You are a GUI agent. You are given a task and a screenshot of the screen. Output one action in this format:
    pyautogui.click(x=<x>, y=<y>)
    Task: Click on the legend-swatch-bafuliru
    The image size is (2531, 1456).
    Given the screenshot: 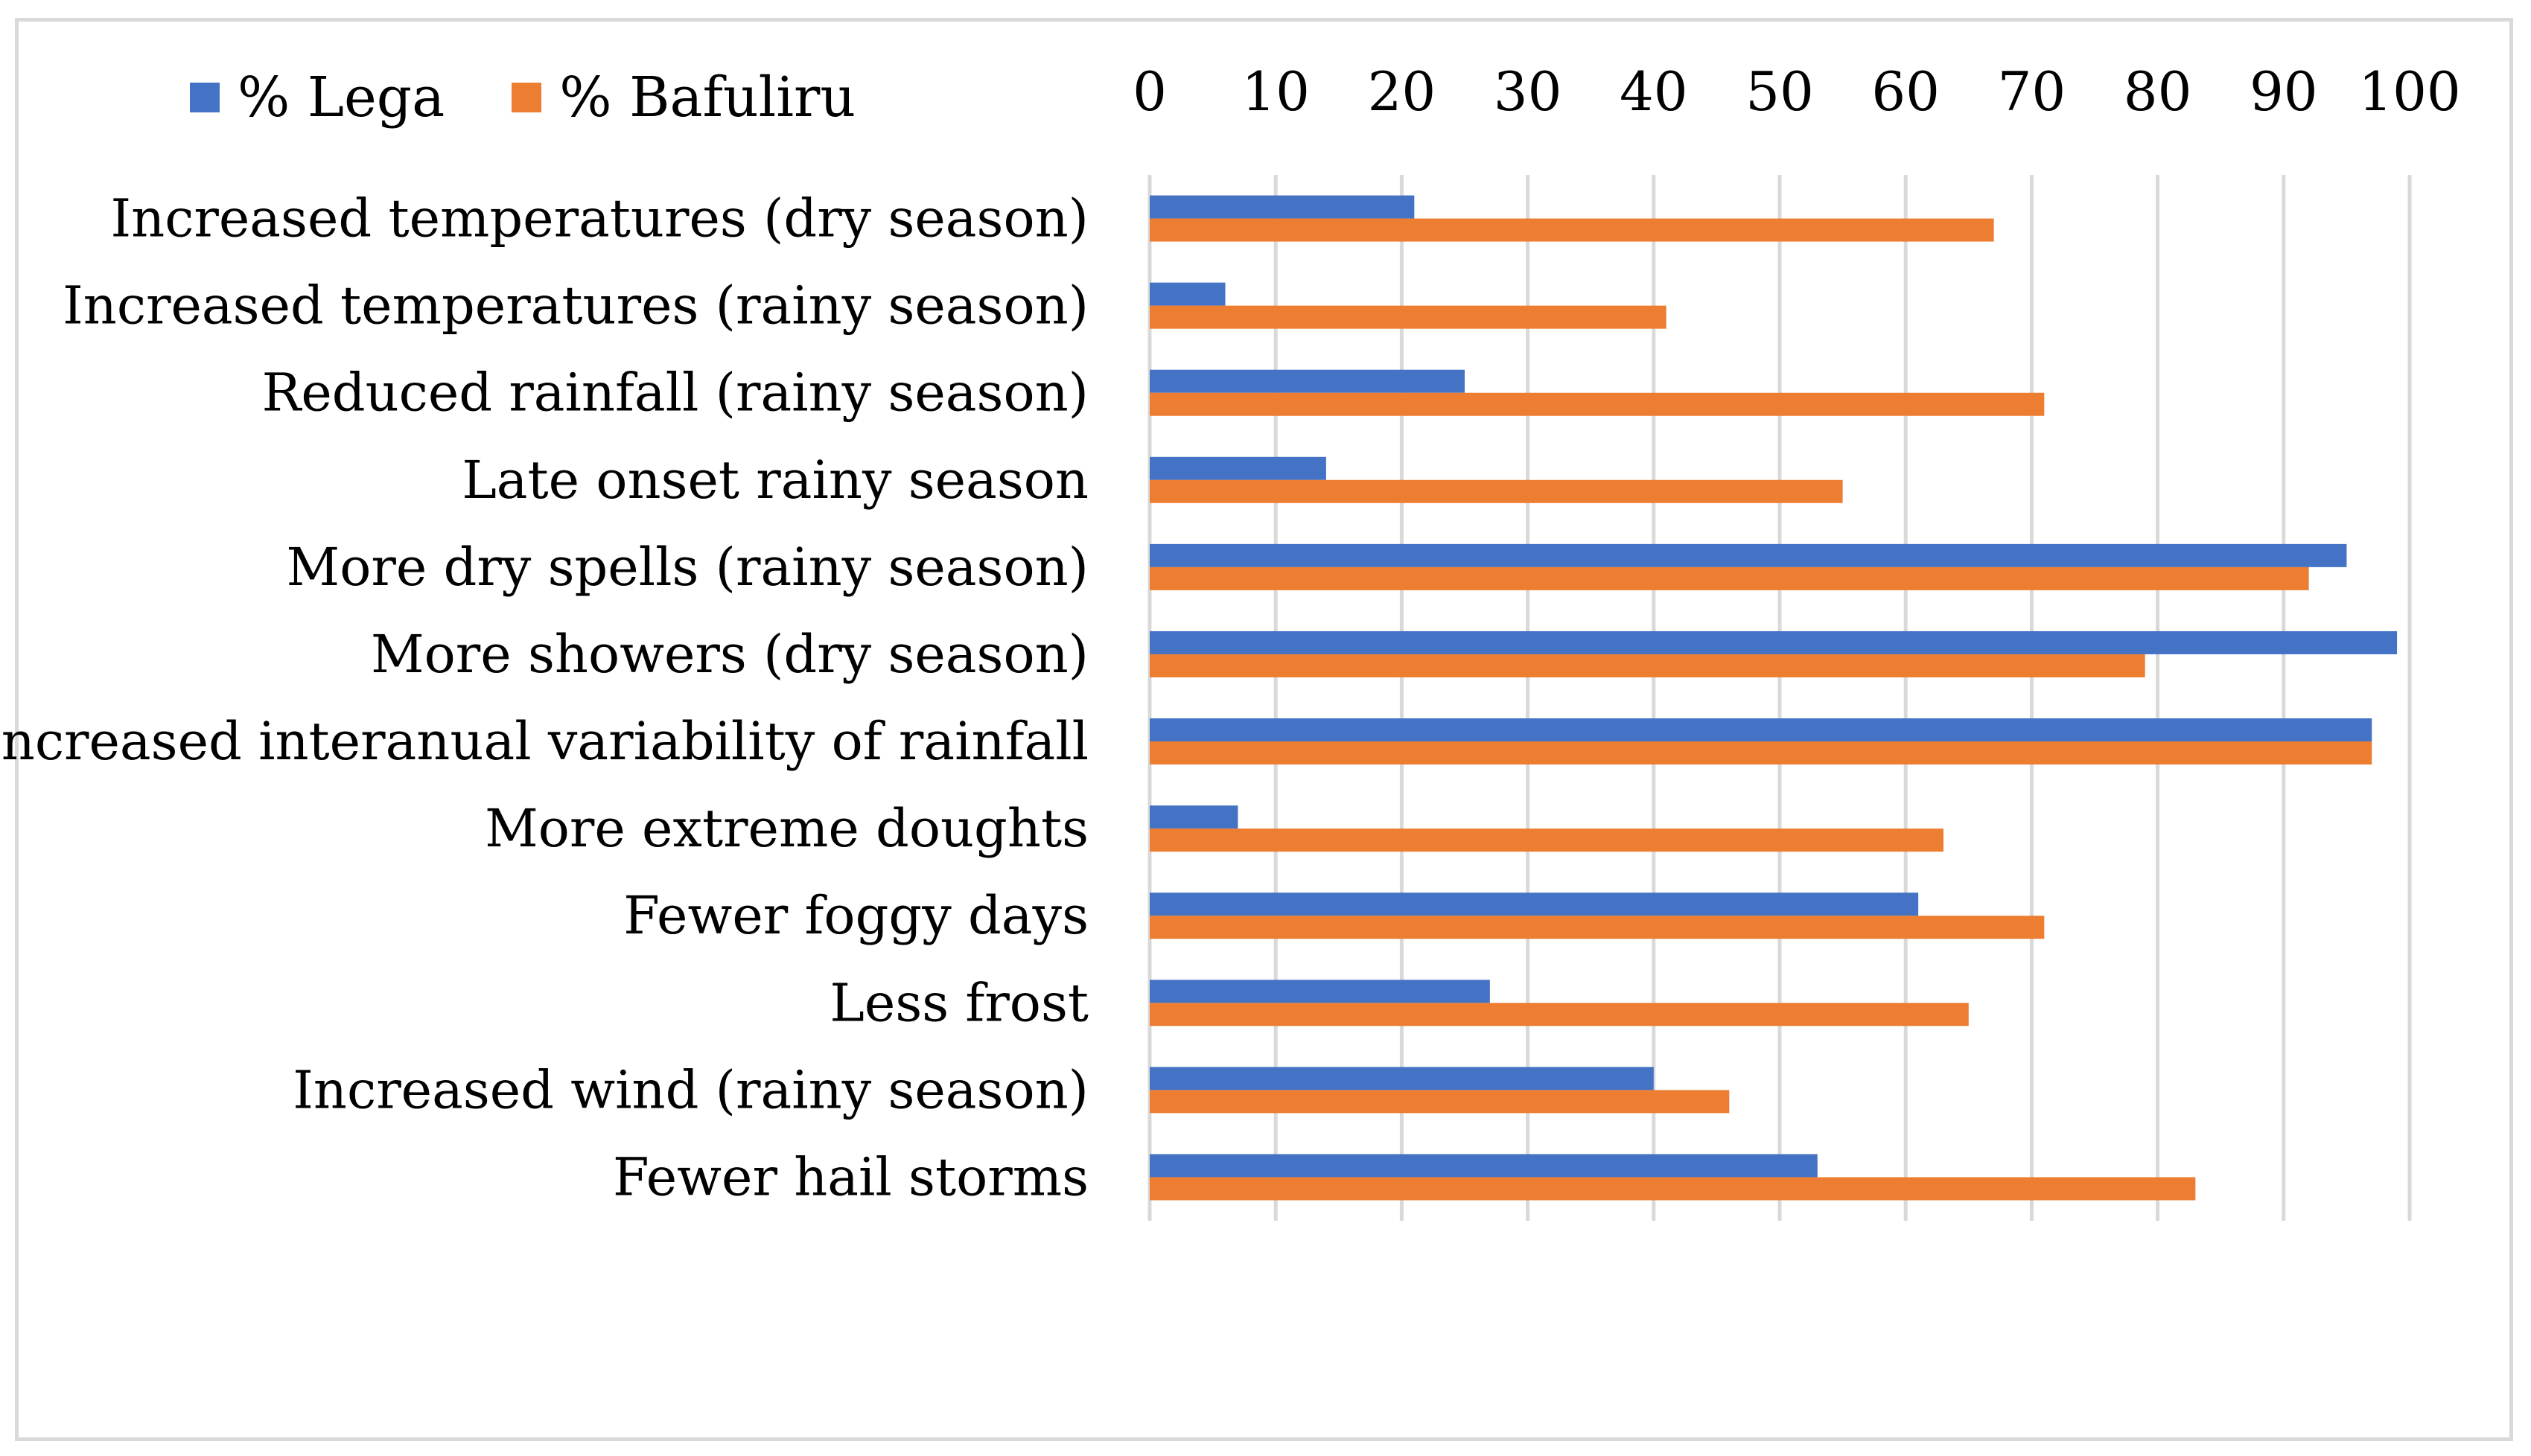 What is the action you would take?
    pyautogui.click(x=527, y=97)
    